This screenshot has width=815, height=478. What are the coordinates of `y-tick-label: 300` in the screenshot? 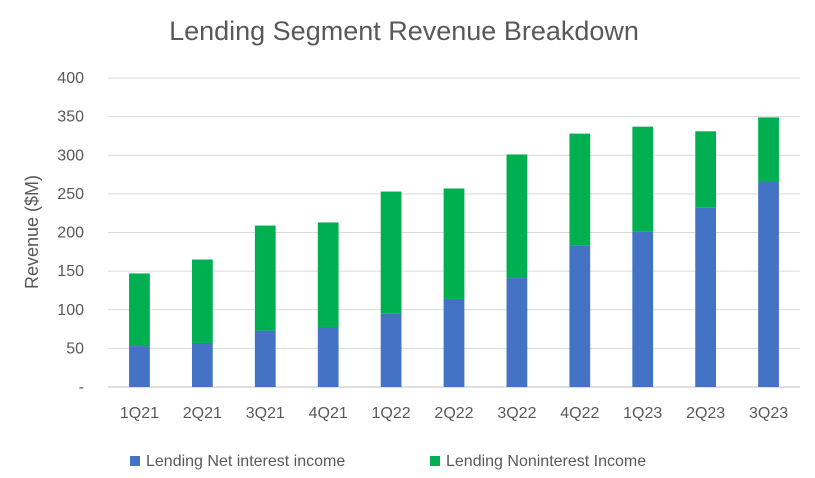 It's located at (70, 155).